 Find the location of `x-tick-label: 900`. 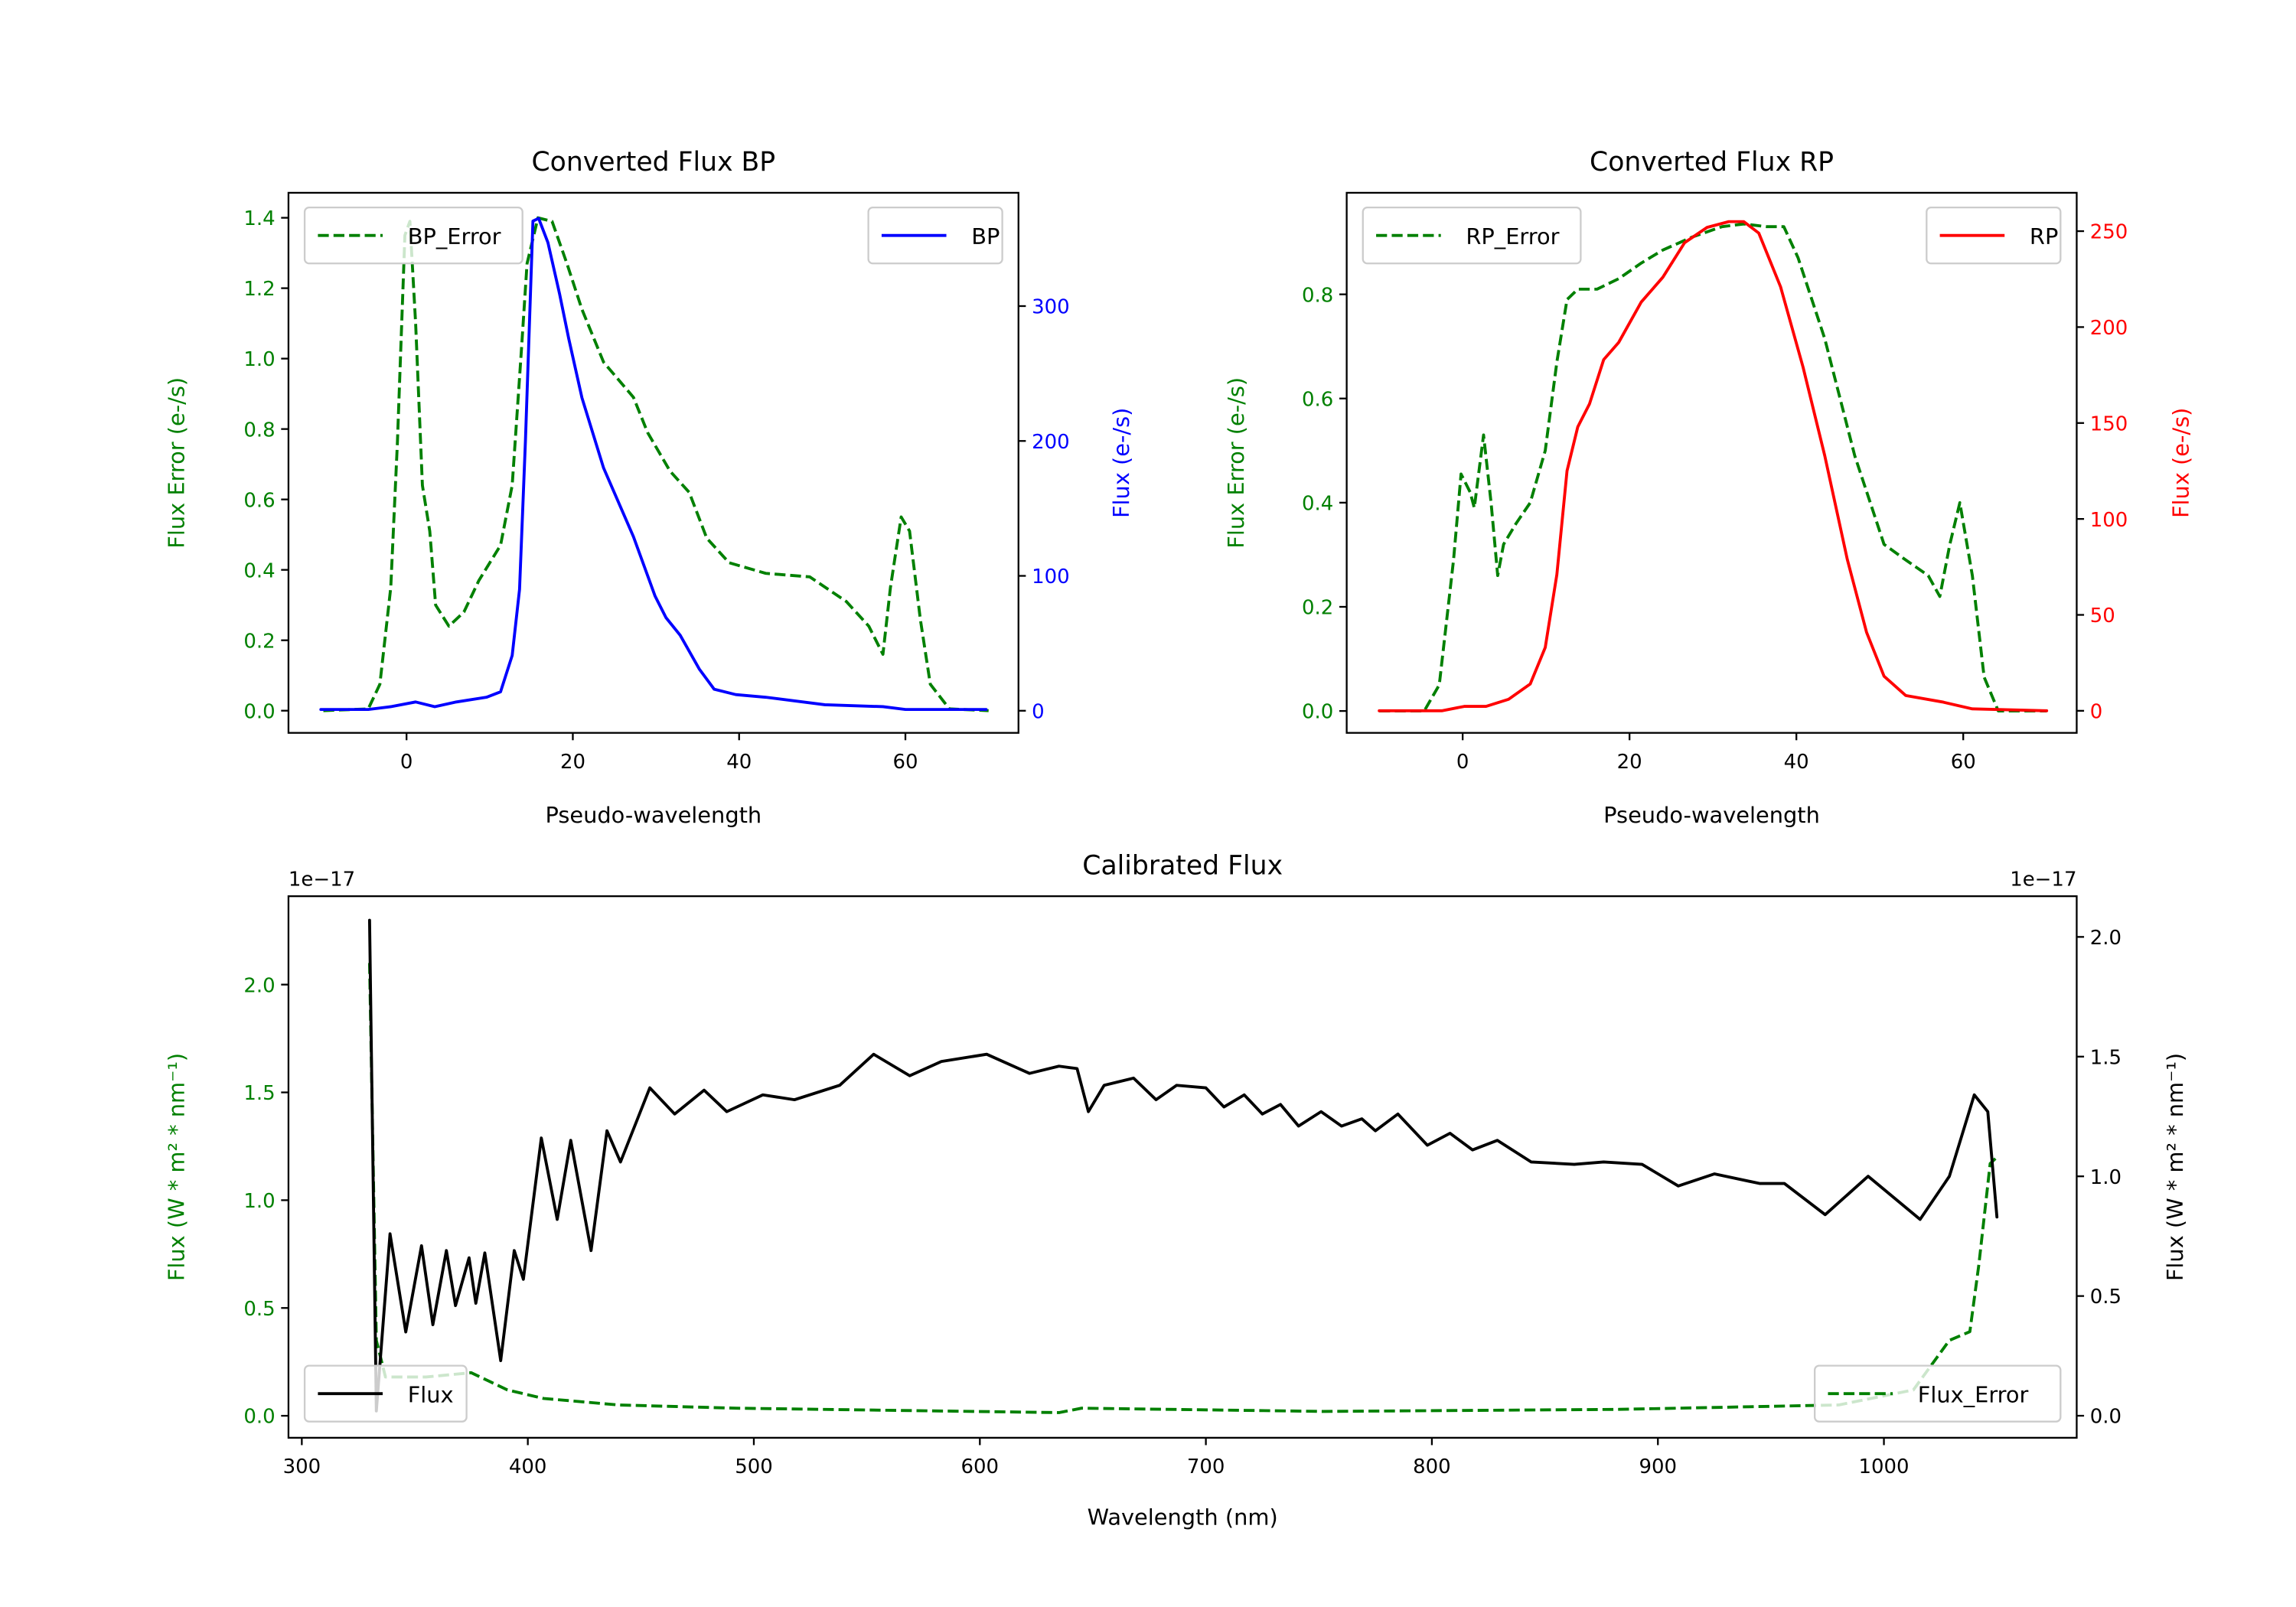

x-tick-label: 900 is located at coordinates (1658, 1466).